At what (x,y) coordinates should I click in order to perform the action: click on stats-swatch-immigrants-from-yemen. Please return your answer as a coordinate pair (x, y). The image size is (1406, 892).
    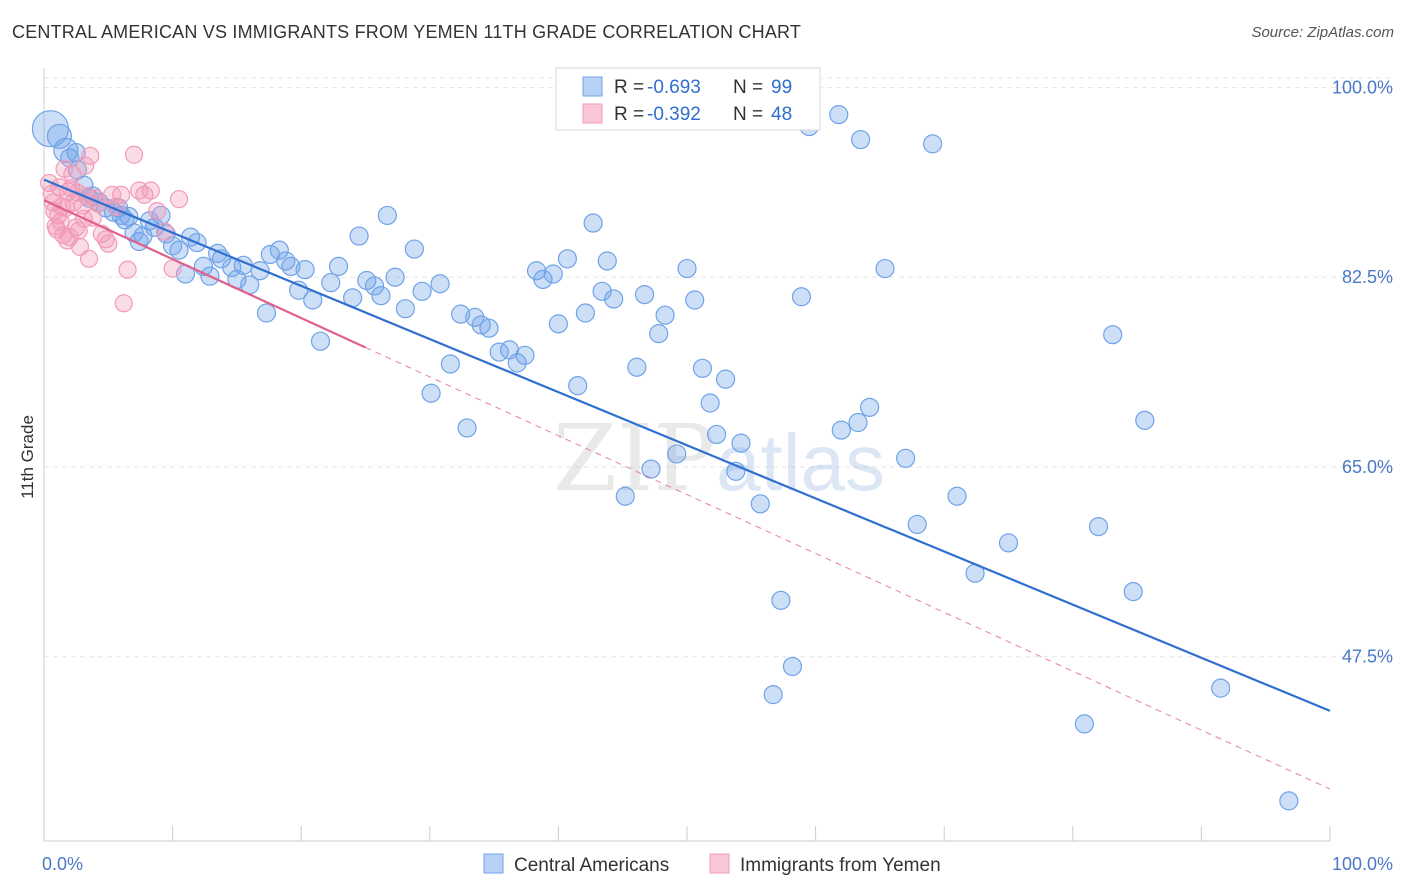
    Looking at the image, I should click on (592, 113).